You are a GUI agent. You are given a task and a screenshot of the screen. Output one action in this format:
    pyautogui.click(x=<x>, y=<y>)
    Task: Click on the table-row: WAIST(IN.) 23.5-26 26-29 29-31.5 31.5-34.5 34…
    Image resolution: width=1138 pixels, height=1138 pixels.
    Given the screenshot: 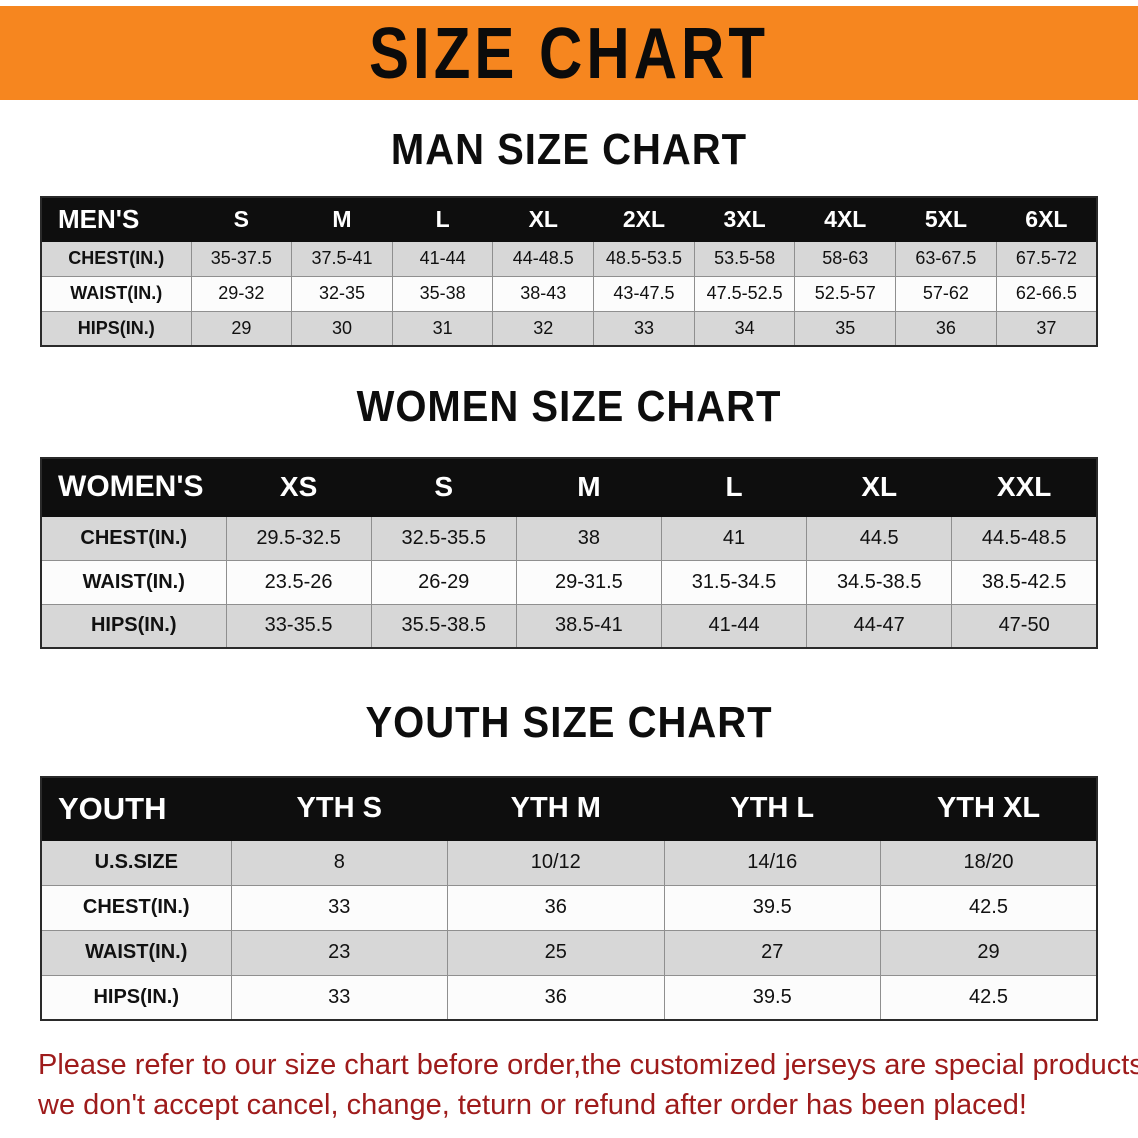 What is the action you would take?
    pyautogui.click(x=569, y=582)
    